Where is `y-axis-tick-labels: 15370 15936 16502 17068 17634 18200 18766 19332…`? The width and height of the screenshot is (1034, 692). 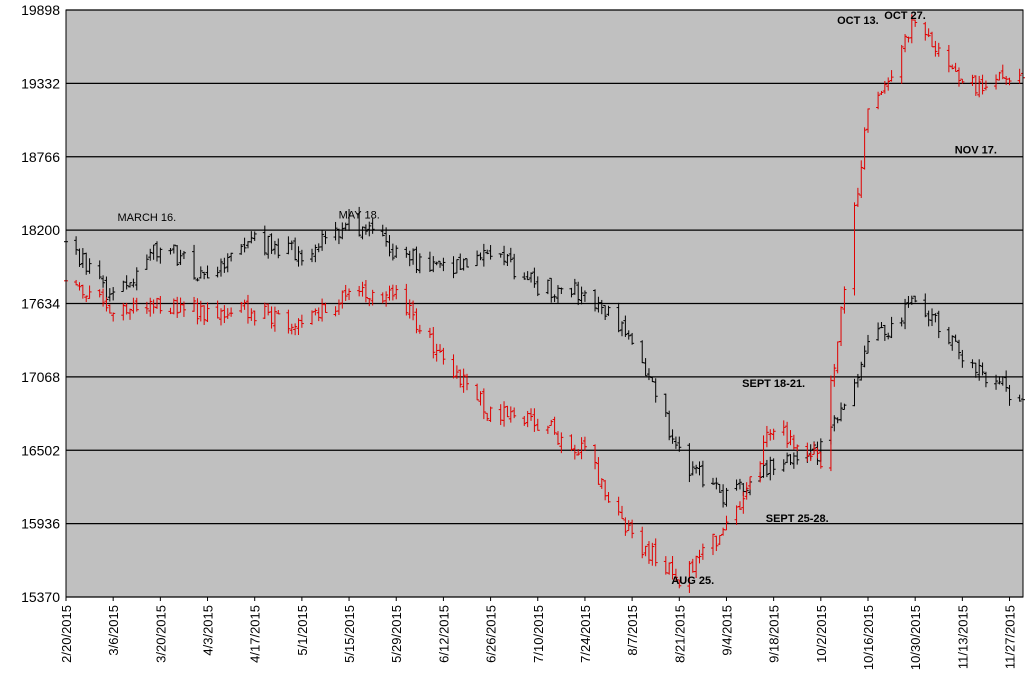
y-axis-tick-labels: 15370 15936 16502 17068 17634 18200 18766 19332… is located at coordinates (40, 303).